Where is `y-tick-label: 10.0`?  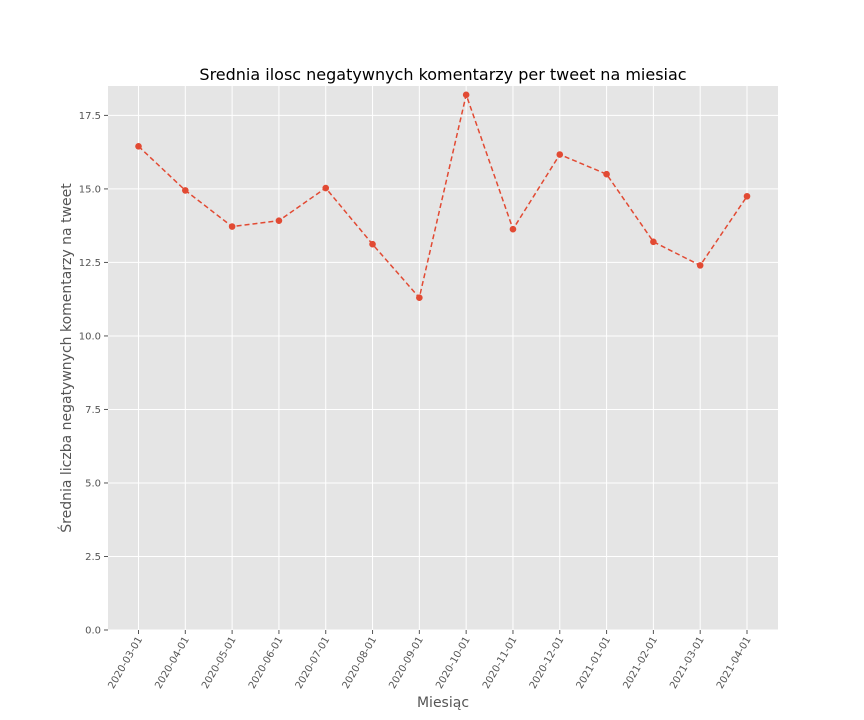 y-tick-label: 10.0 is located at coordinates (90, 336).